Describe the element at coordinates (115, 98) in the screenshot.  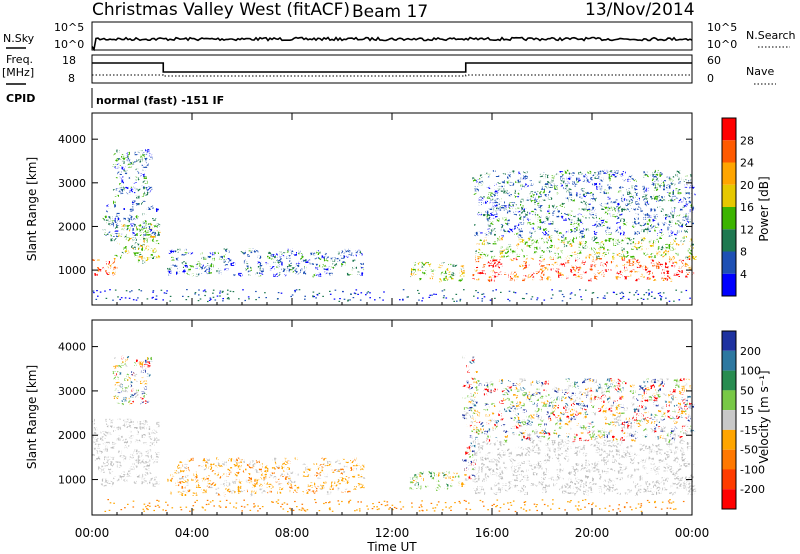
I see `cpid-panel: CPID normal (fast) -151 IF` at that location.